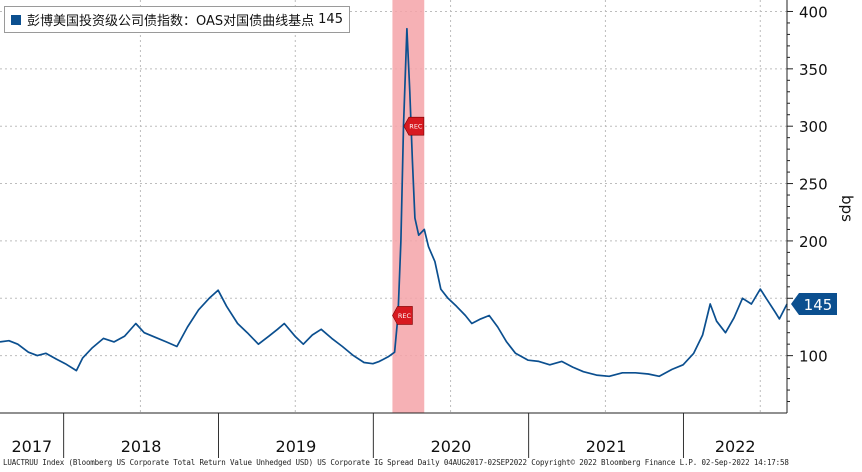 The height and width of the screenshot is (472, 862). I want to click on y-axis-label: bps, so click(847, 208).